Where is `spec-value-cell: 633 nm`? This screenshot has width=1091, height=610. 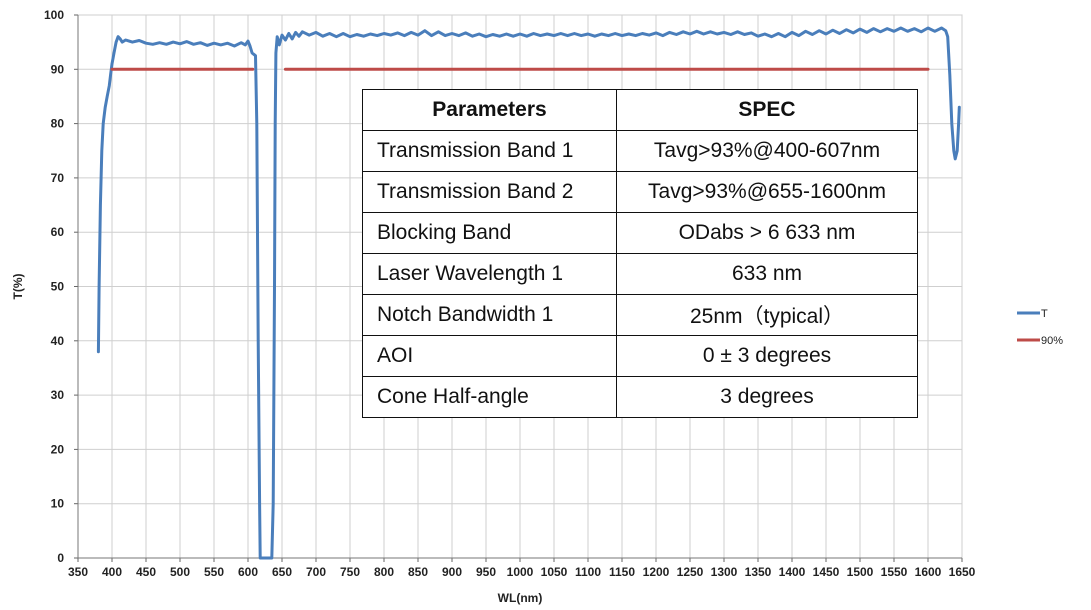
spec-value-cell: 633 nm is located at coordinates (767, 274).